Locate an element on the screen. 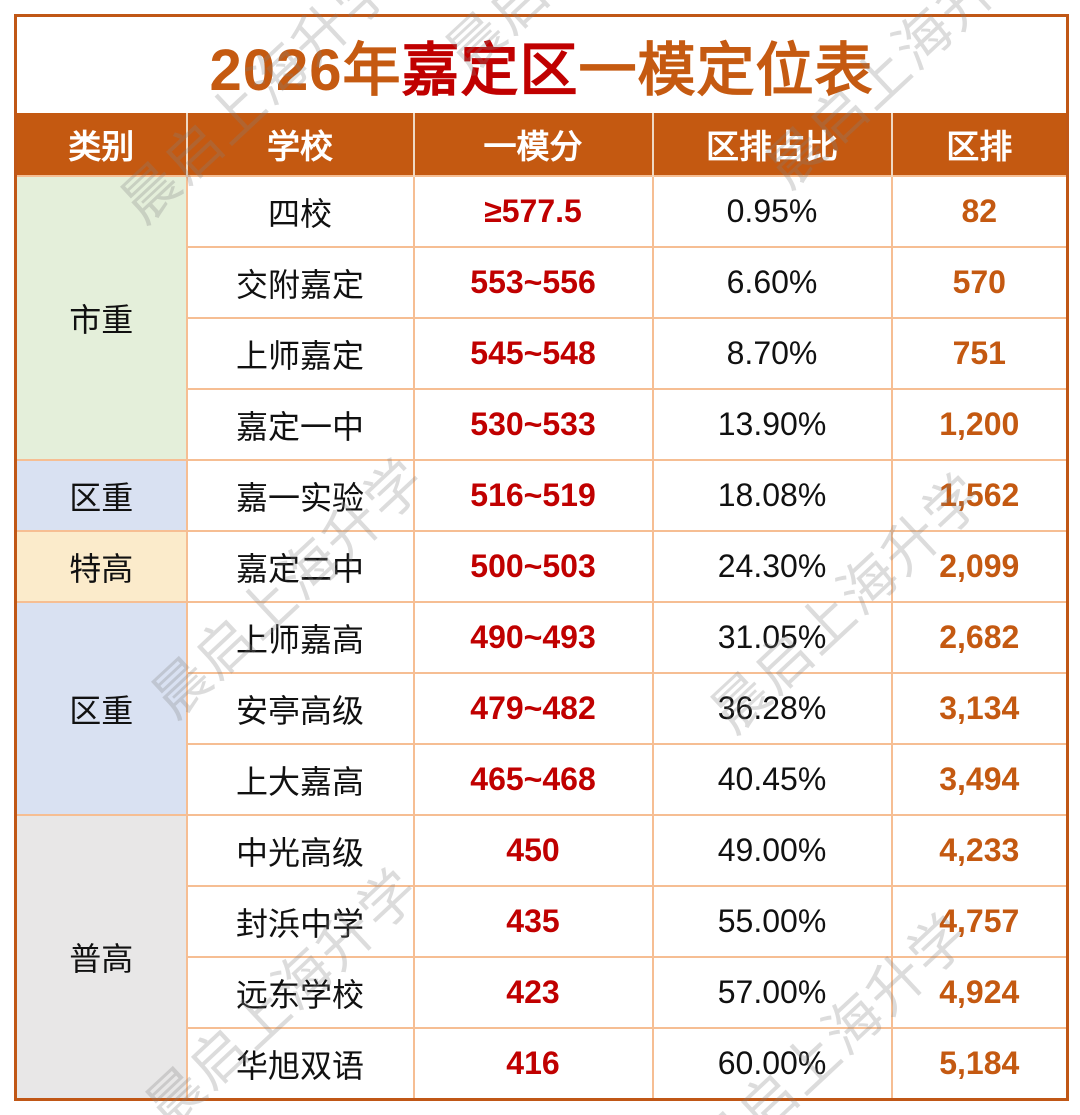  title-row: 2026年嘉定区一模定位表 is located at coordinates (541, 64).